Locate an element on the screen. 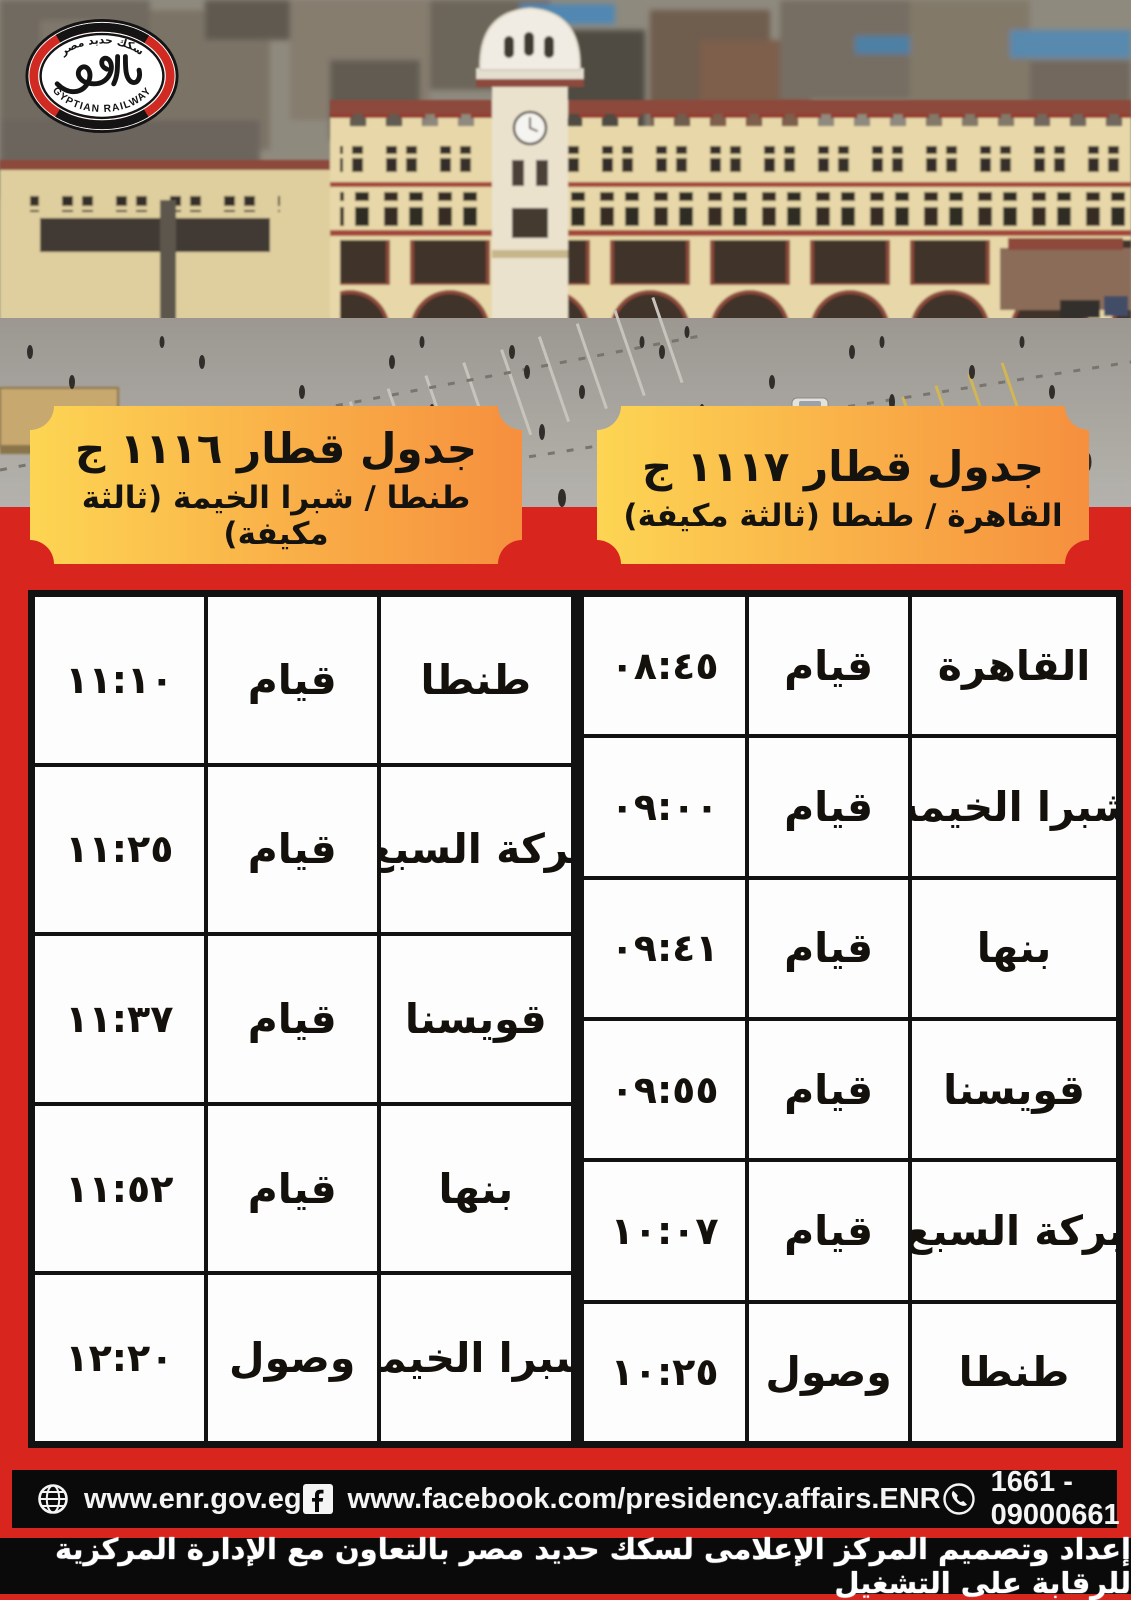 Image resolution: width=1131 pixels, height=1600 pixels. banner-title: جدول قطار ١١١٦ ج is located at coordinates (276, 448).